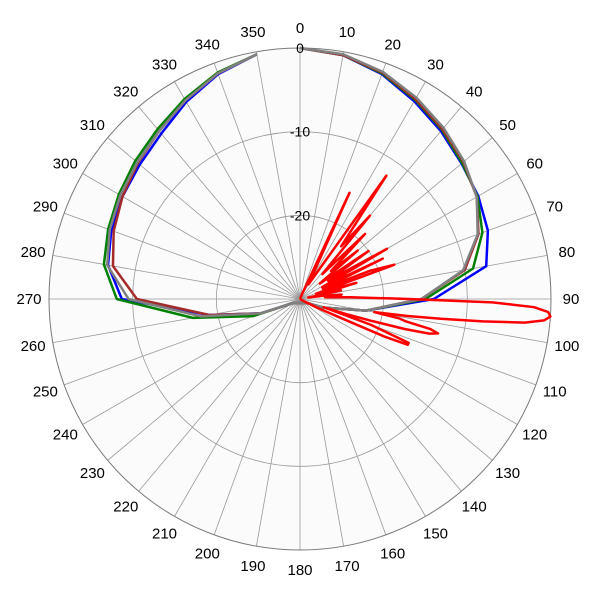  What do you see at coordinates (92, 125) in the screenshot?
I see `angle-tick-label: 310` at bounding box center [92, 125].